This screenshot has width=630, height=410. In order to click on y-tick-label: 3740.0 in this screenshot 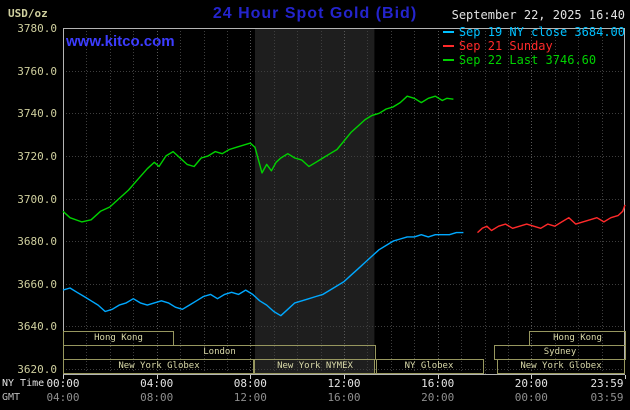, I will do `click(37, 113)`.